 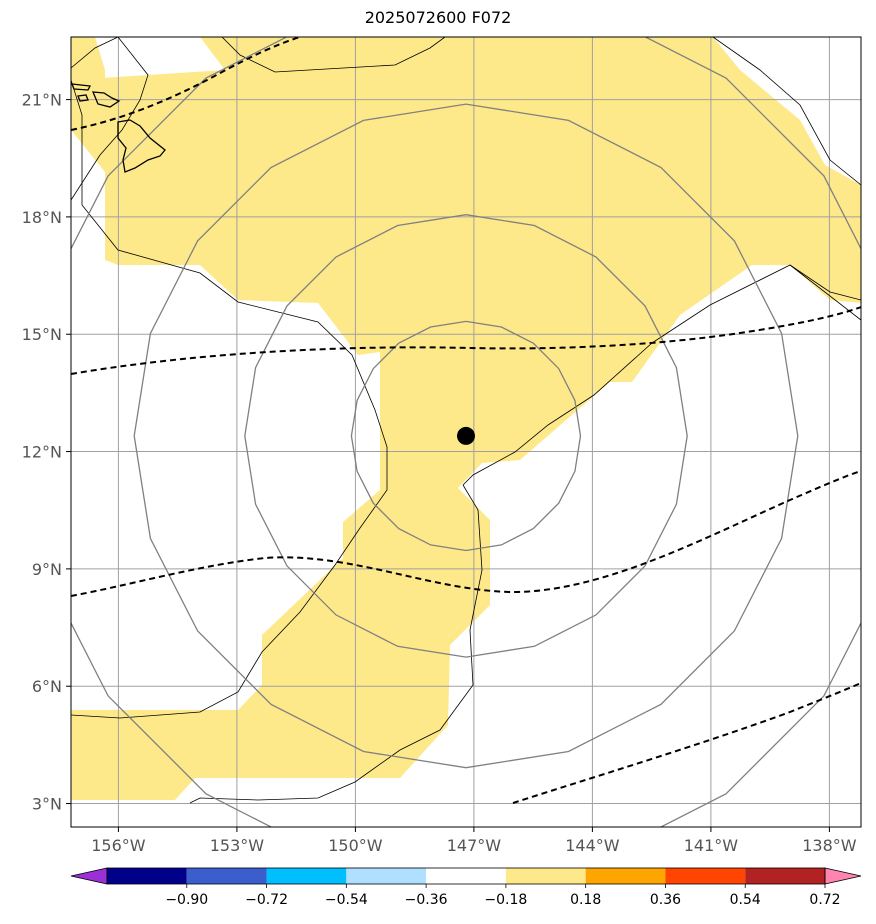 What do you see at coordinates (824, 900) in the screenshot?
I see `colorbar-label: 0.72` at bounding box center [824, 900].